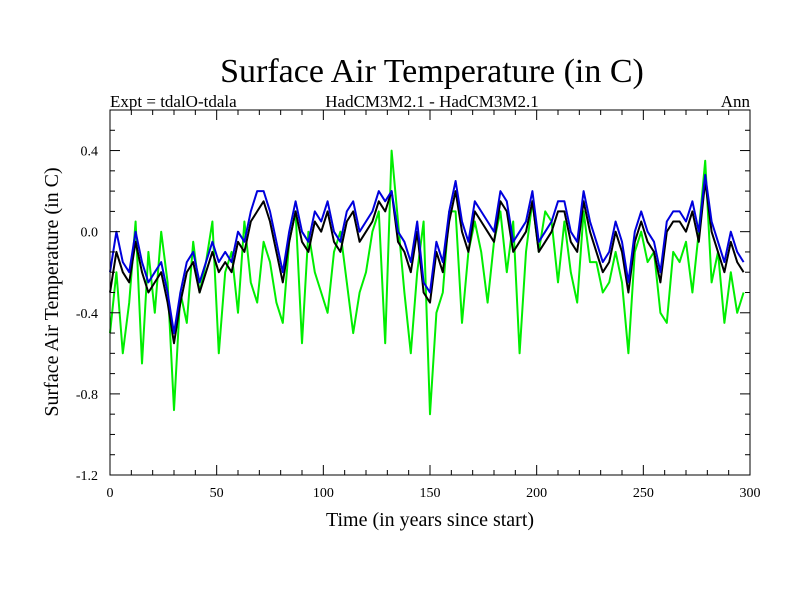 The width and height of the screenshot is (800, 600). What do you see at coordinates (736, 101) in the screenshot?
I see `period-label: Ann` at bounding box center [736, 101].